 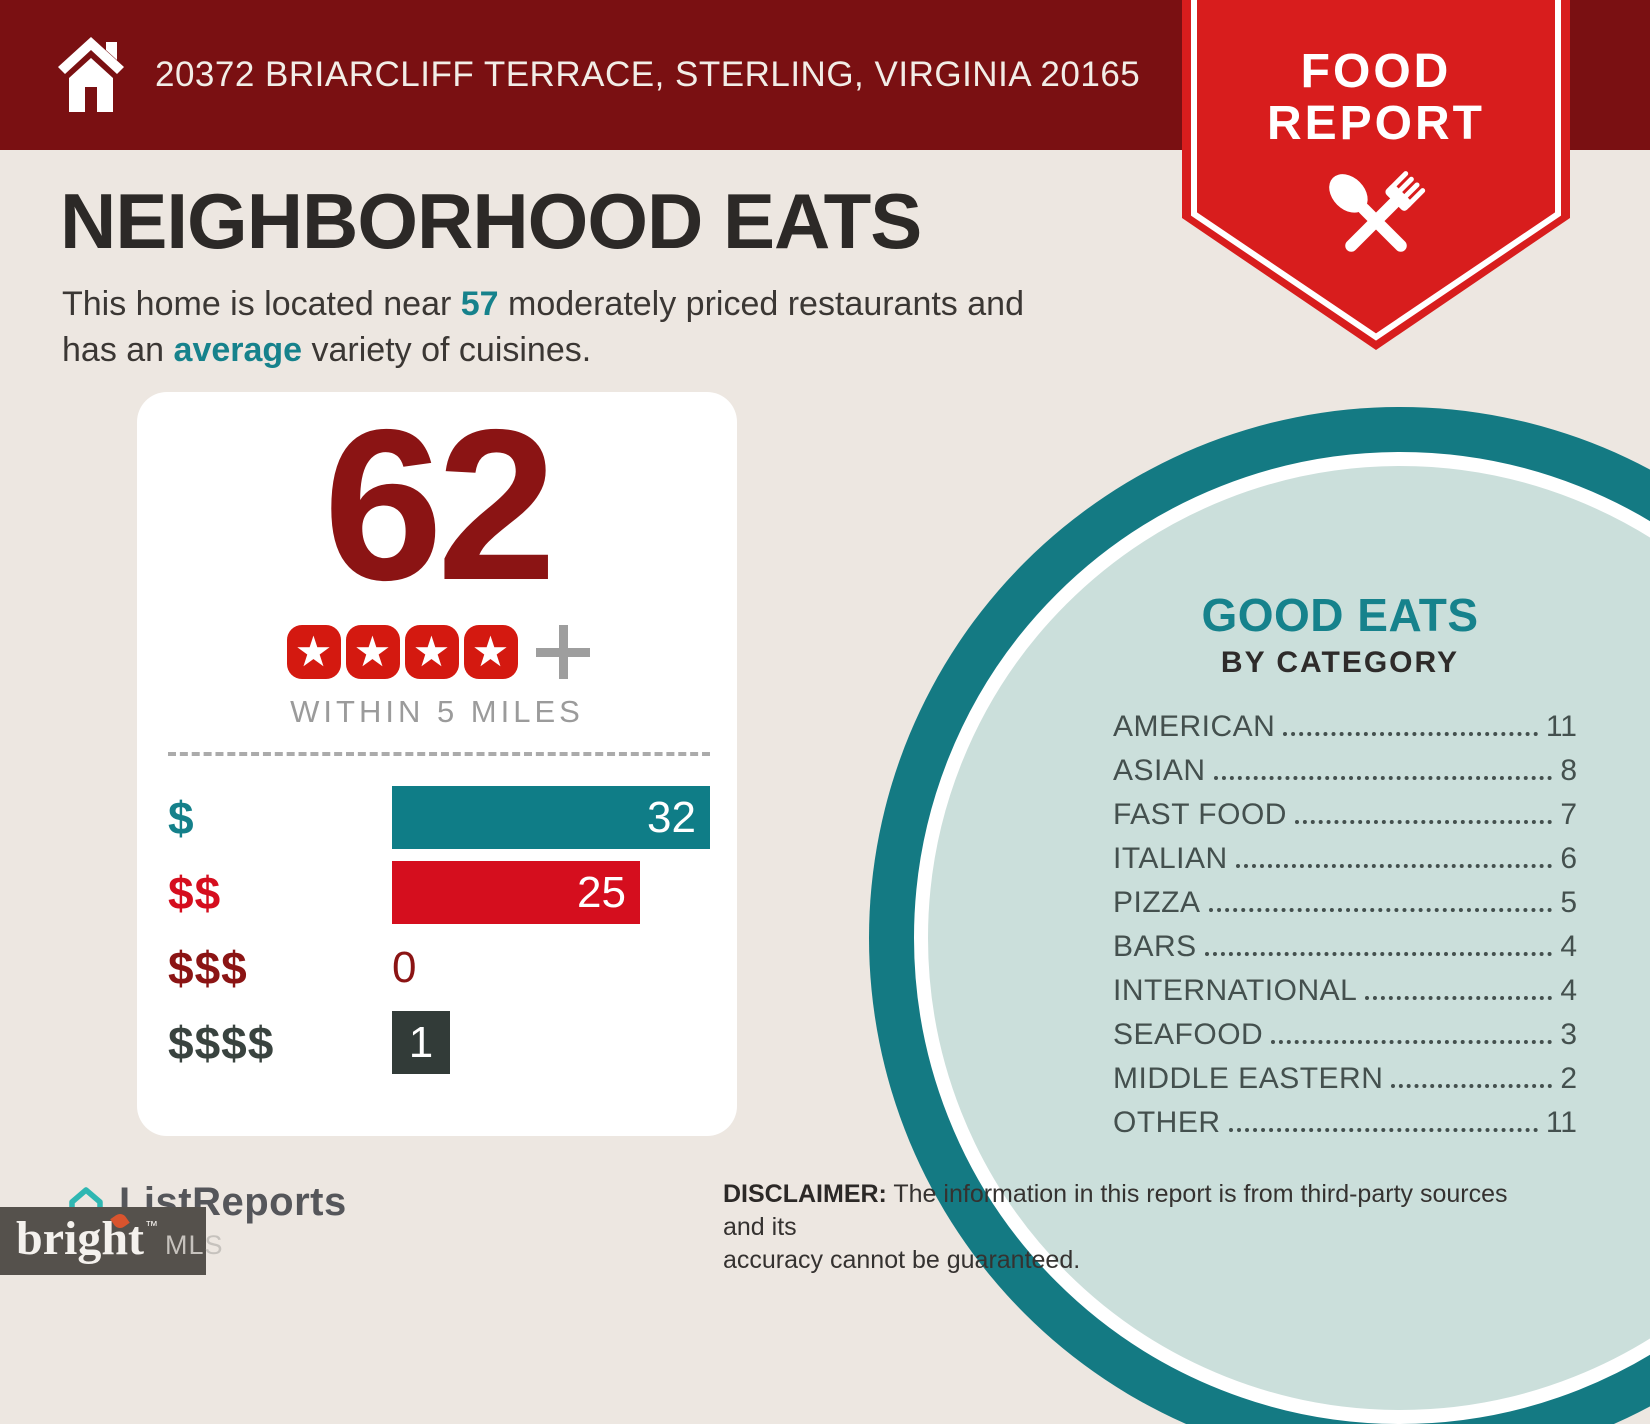 What do you see at coordinates (1345, 903) in the screenshot?
I see `category-row: PIZZA 5` at bounding box center [1345, 903].